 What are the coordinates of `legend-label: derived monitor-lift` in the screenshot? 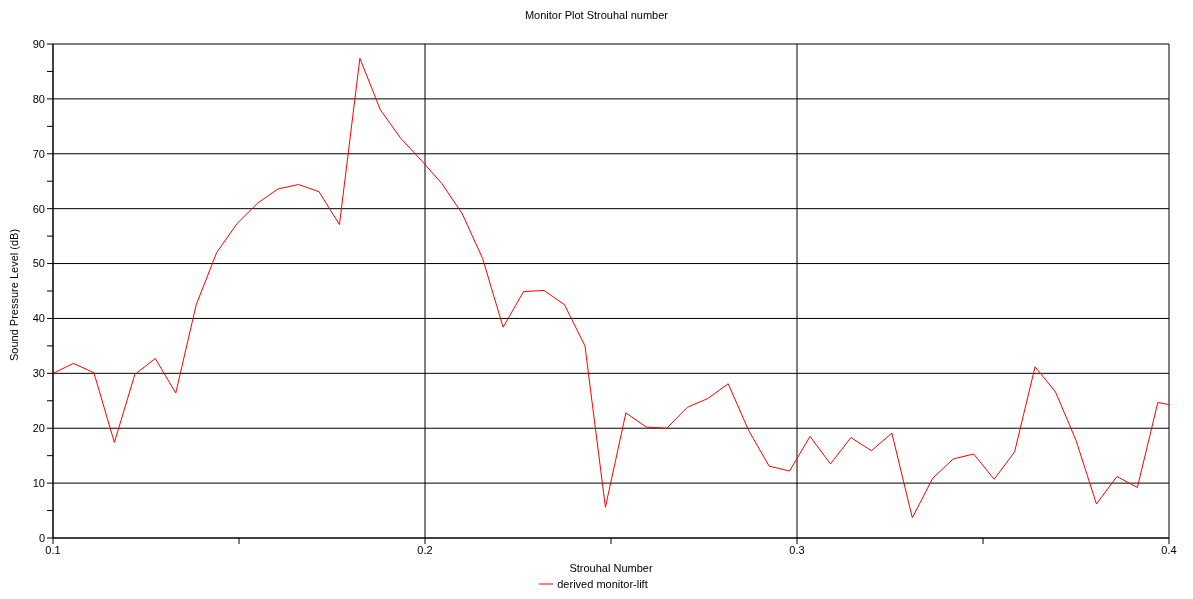 It's located at (602, 584).